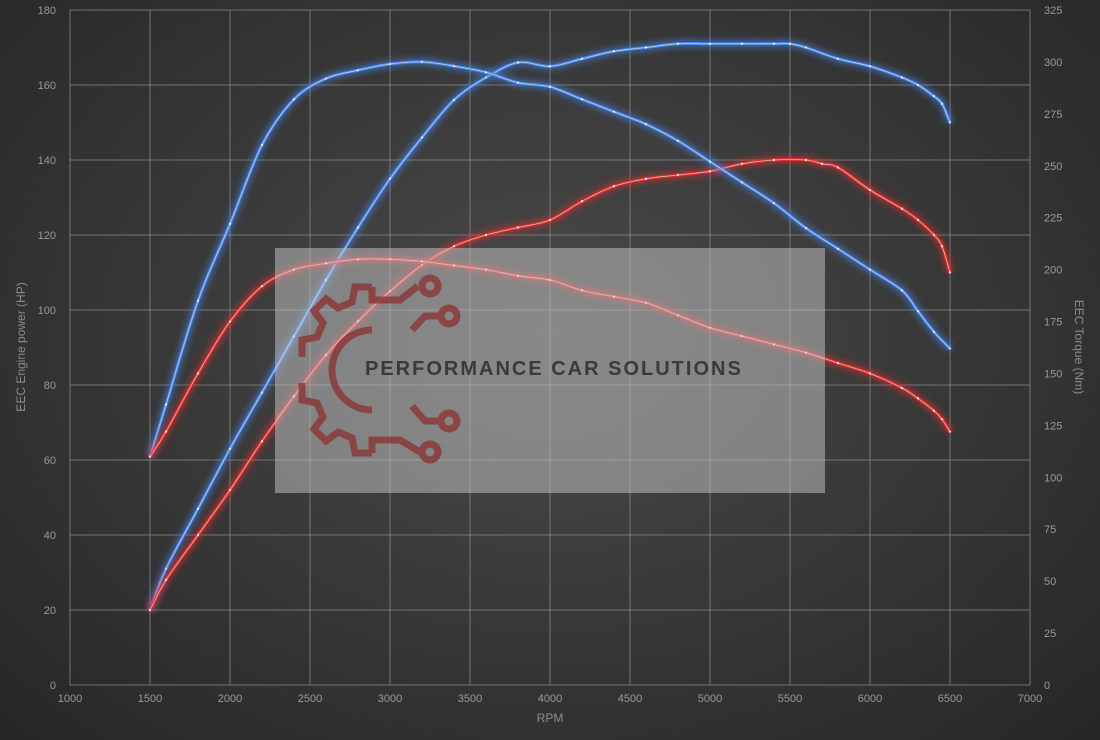  I want to click on left-tick-label: 40, so click(50, 536).